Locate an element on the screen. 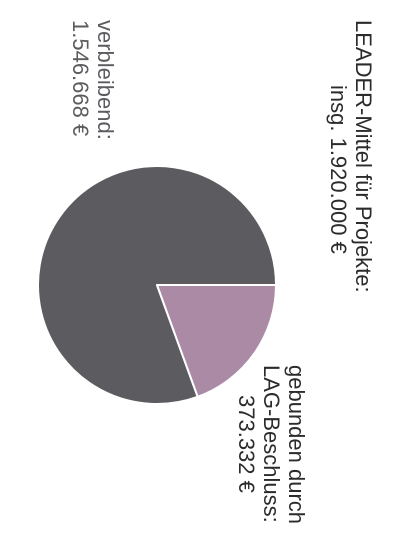 This screenshot has width=400, height=557. chart-title: LEADER-Mittel für Projekte: is located at coordinates (363, 156).